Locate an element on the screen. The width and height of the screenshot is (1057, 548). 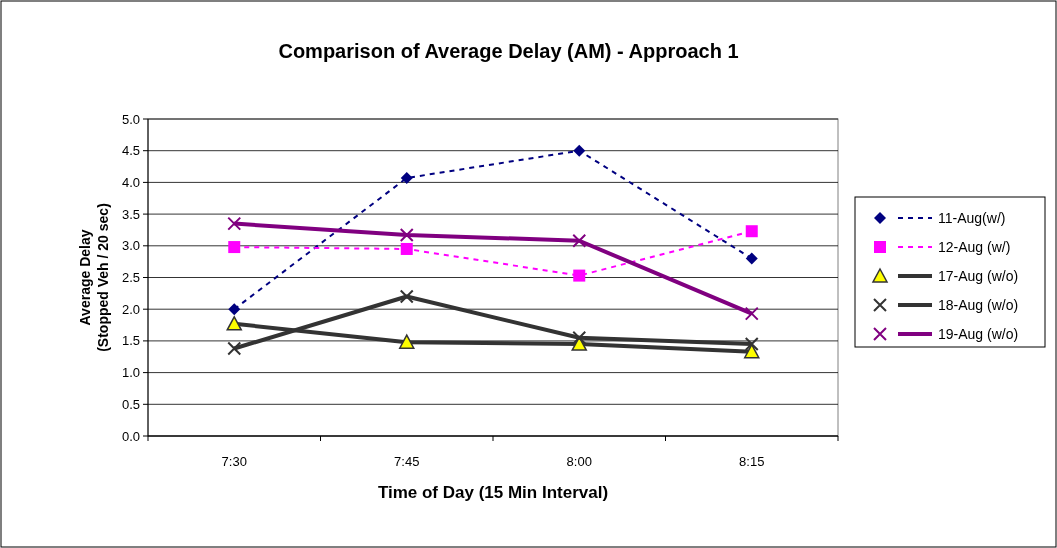
chart-title: Comparison of Average Delay (AM) - Approach 1 is located at coordinates (508, 51).